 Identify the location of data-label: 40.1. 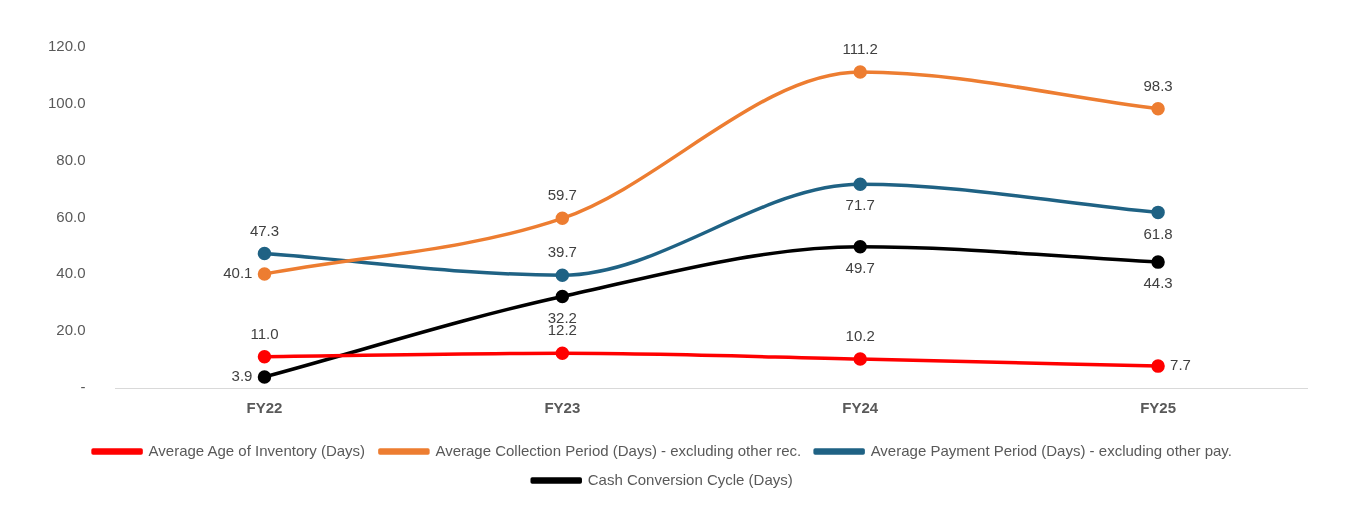
(238, 273).